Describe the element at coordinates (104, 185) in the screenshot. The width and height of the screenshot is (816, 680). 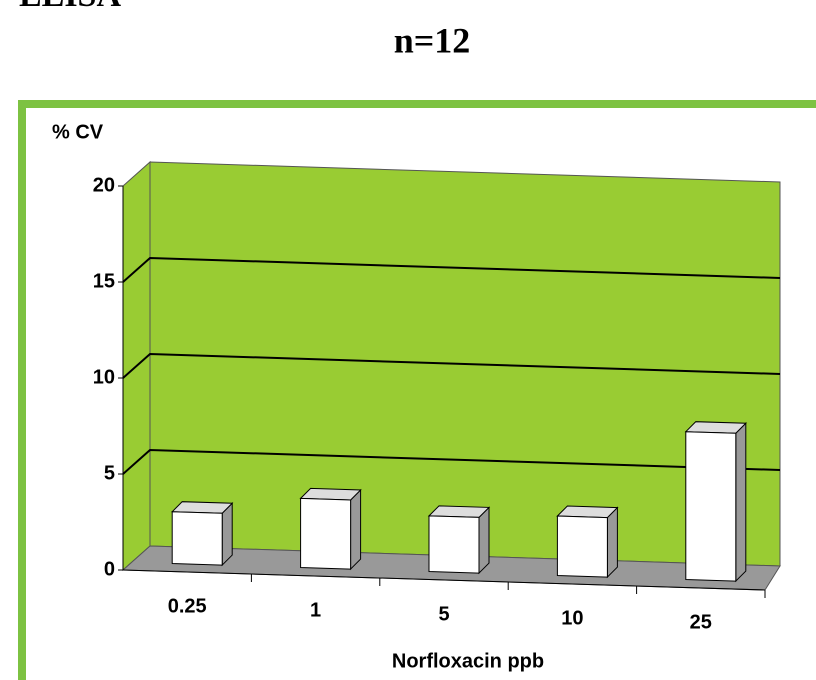
I see `y-tick-label: 20` at that location.